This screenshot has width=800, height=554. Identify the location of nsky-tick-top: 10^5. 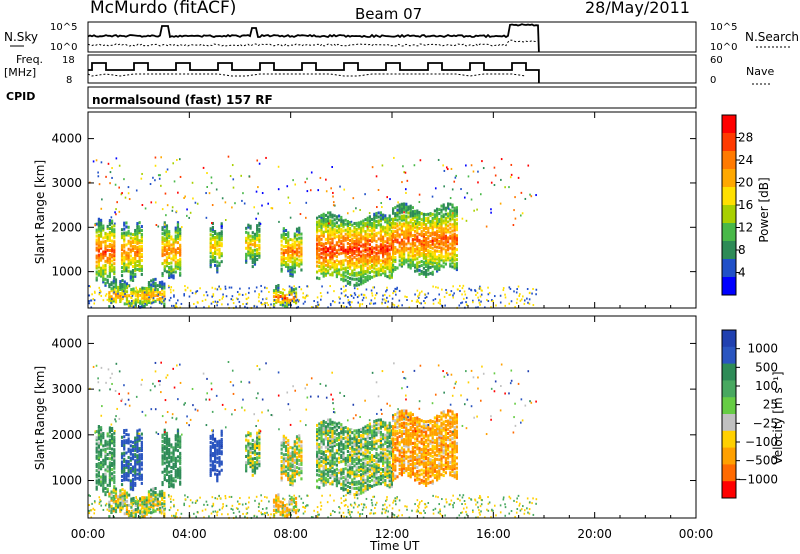
(63, 27).